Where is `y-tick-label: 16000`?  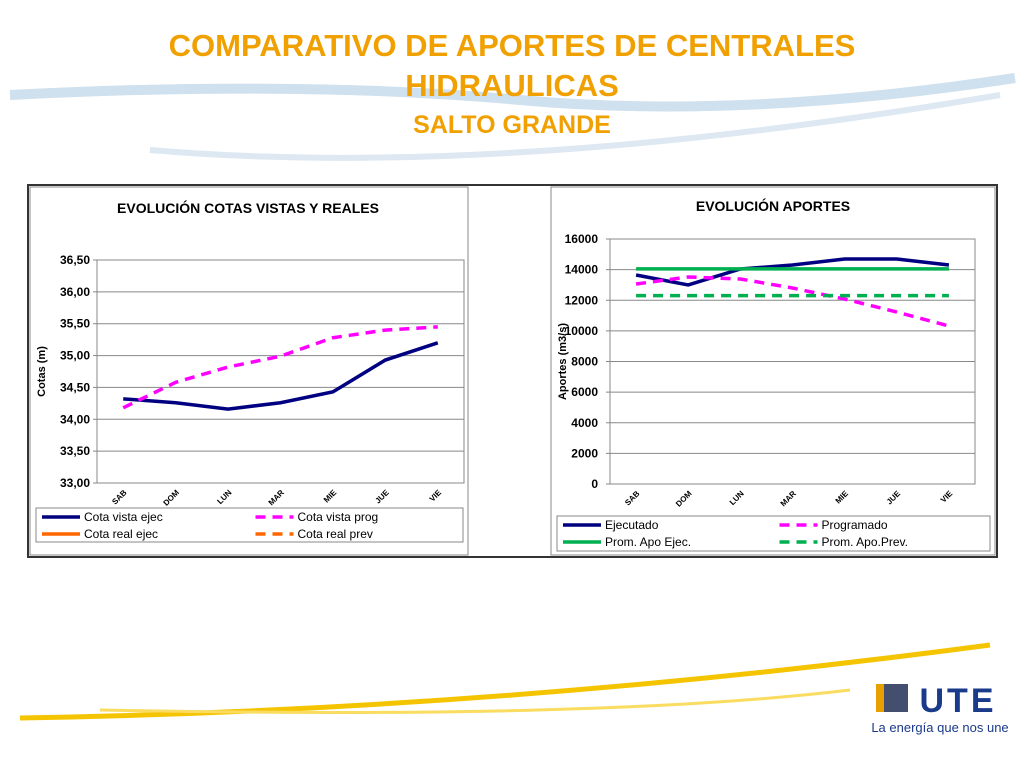 y-tick-label: 16000 is located at coordinates (582, 239).